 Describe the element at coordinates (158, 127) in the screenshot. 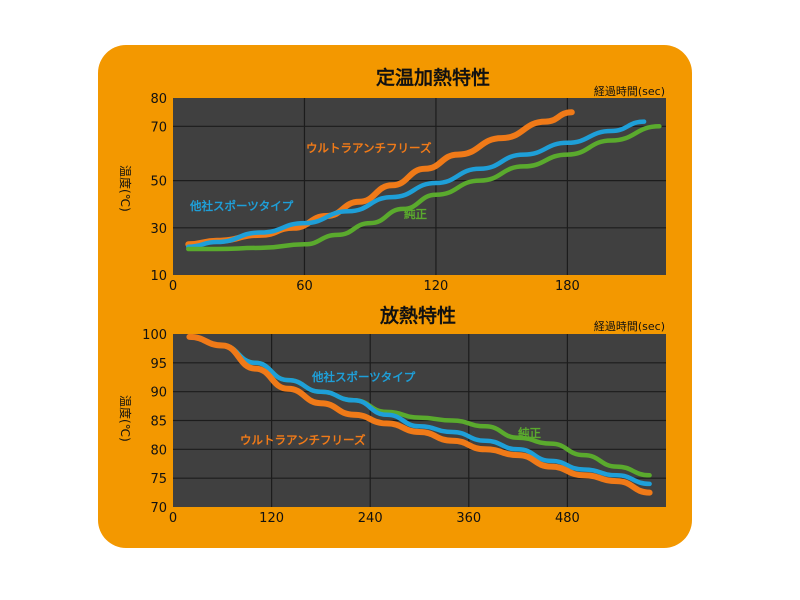

I see `heating-ytick-label: 70` at that location.